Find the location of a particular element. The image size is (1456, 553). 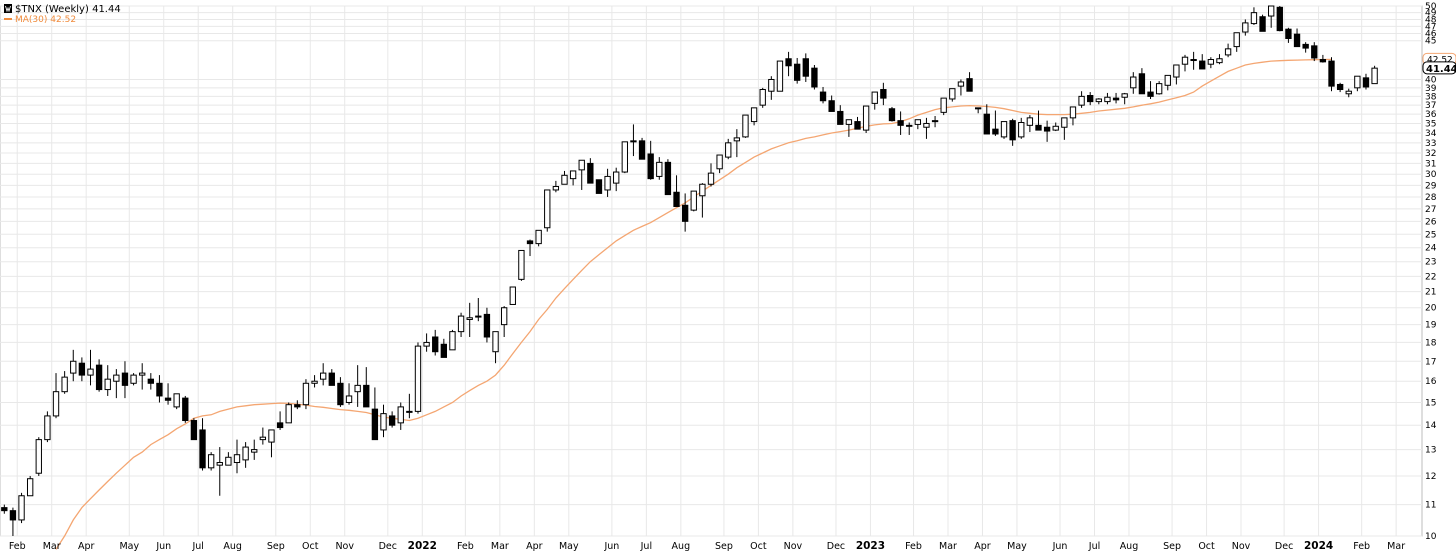

y-tick-label: 35 is located at coordinates (1430, 124).